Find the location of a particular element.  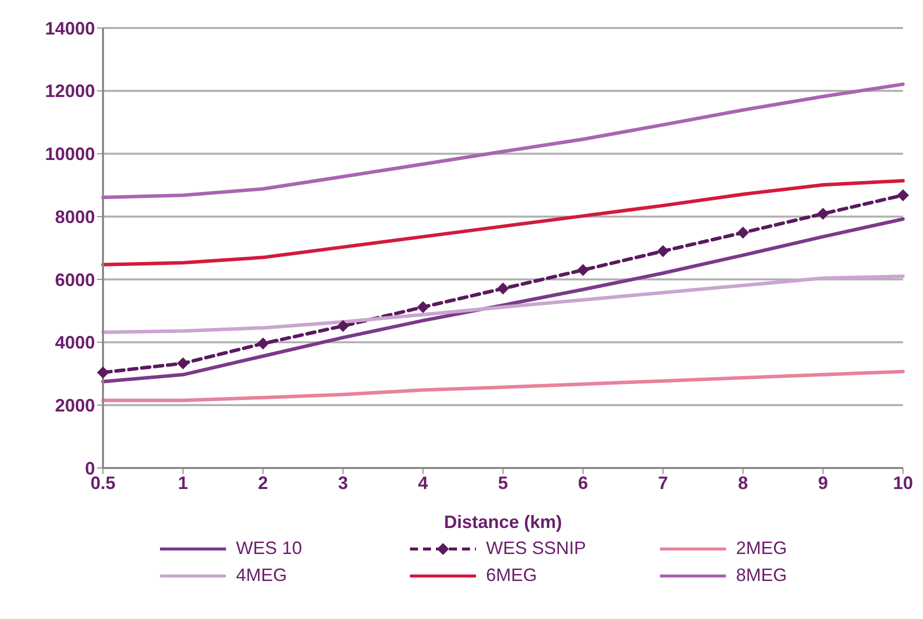

x-tick-label: 10 is located at coordinates (903, 482).